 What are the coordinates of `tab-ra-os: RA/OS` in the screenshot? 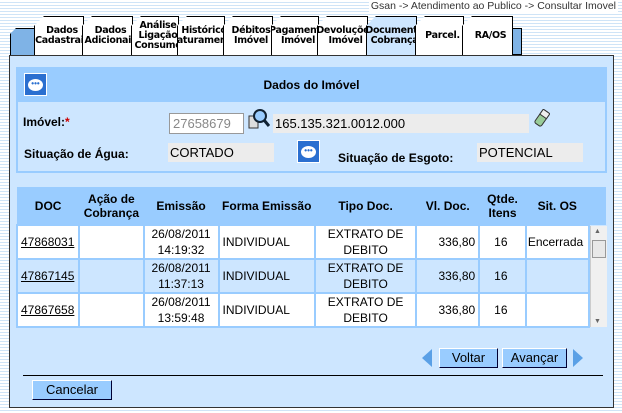 It's located at (487, 35).